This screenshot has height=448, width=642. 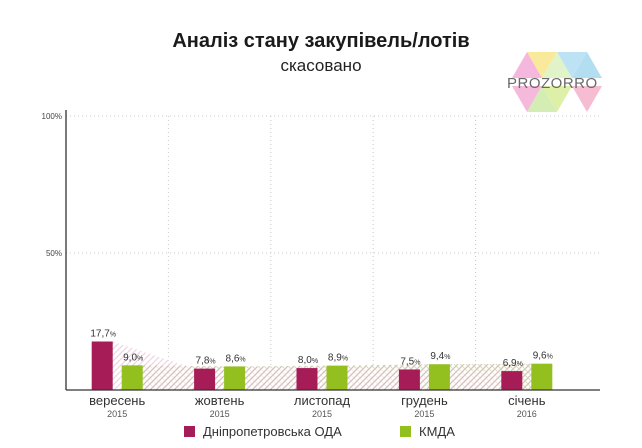 What do you see at coordinates (338, 358) in the screenshot?
I see `data-label: 8,9%` at bounding box center [338, 358].